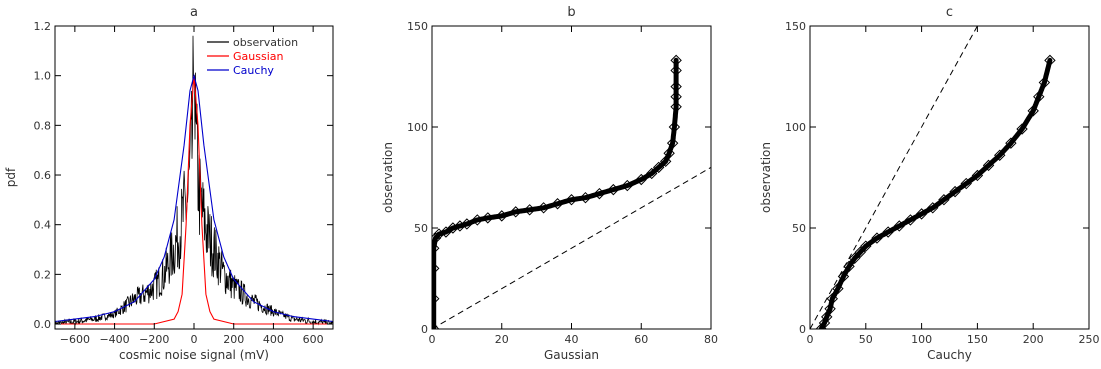 Image resolution: width=1101 pixels, height=369 pixels. Describe the element at coordinates (114, 339) in the screenshot. I see `x-tick-label: −400` at that location.